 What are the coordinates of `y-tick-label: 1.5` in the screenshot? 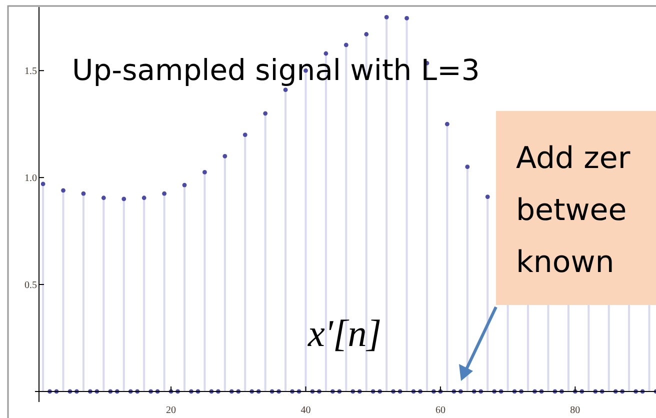 It's located at (30, 72).